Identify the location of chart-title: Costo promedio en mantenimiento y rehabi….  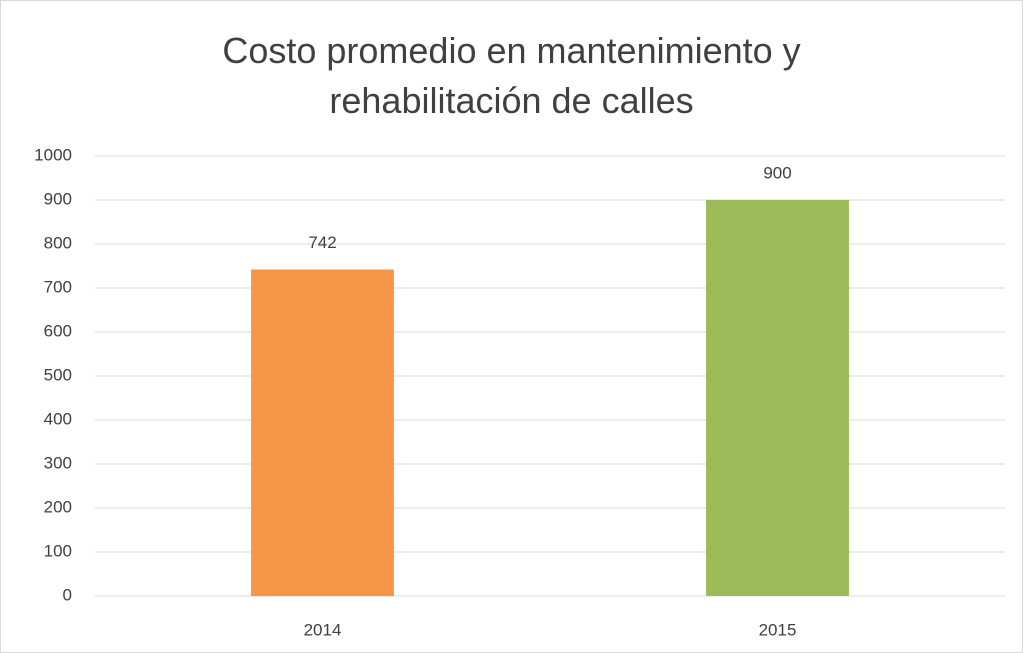
(511, 75).